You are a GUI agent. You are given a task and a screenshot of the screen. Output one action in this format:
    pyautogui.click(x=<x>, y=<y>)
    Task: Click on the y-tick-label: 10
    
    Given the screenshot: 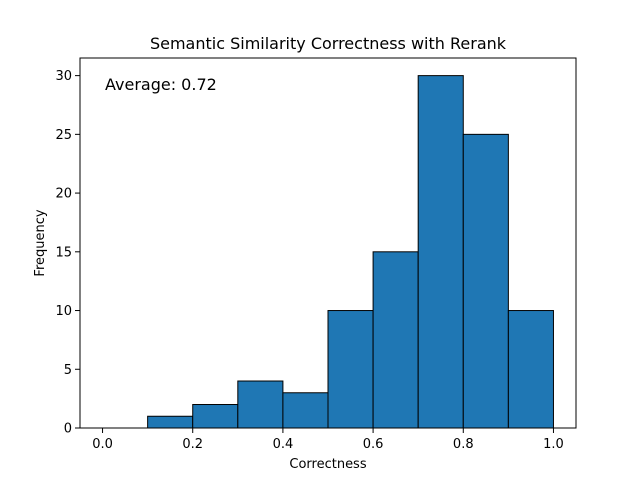 What is the action you would take?
    pyautogui.click(x=63, y=311)
    